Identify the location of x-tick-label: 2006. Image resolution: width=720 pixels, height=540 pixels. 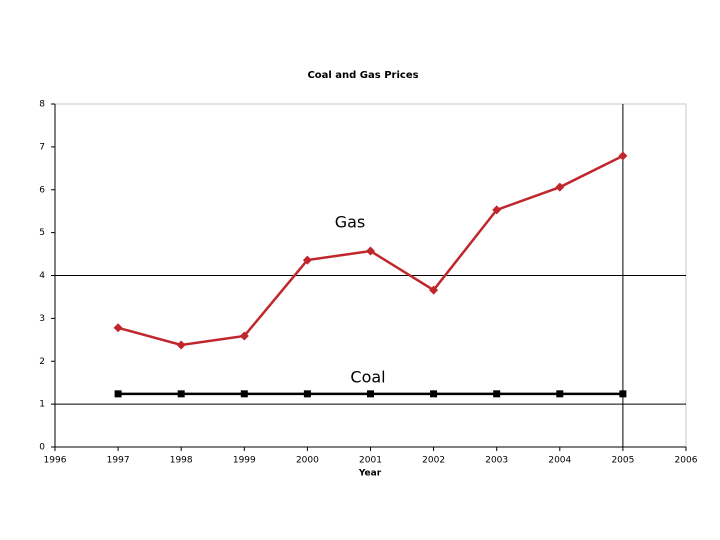
(686, 461).